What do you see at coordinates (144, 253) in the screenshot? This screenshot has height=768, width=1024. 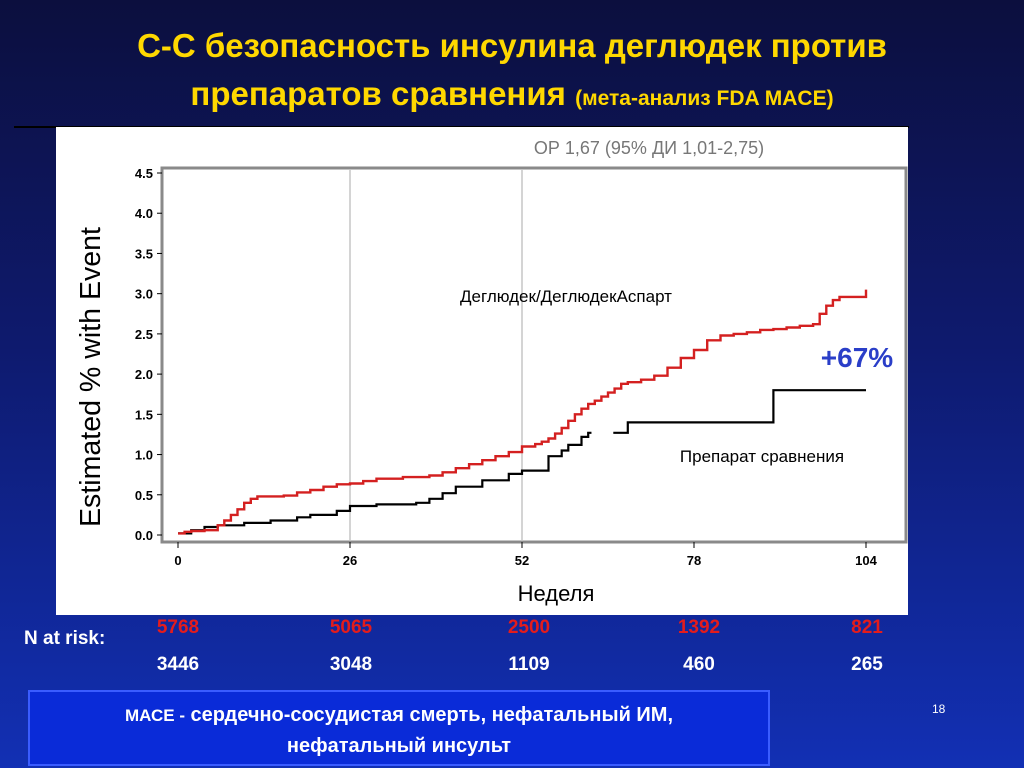 I see `y-tick-label: 3.5` at bounding box center [144, 253].